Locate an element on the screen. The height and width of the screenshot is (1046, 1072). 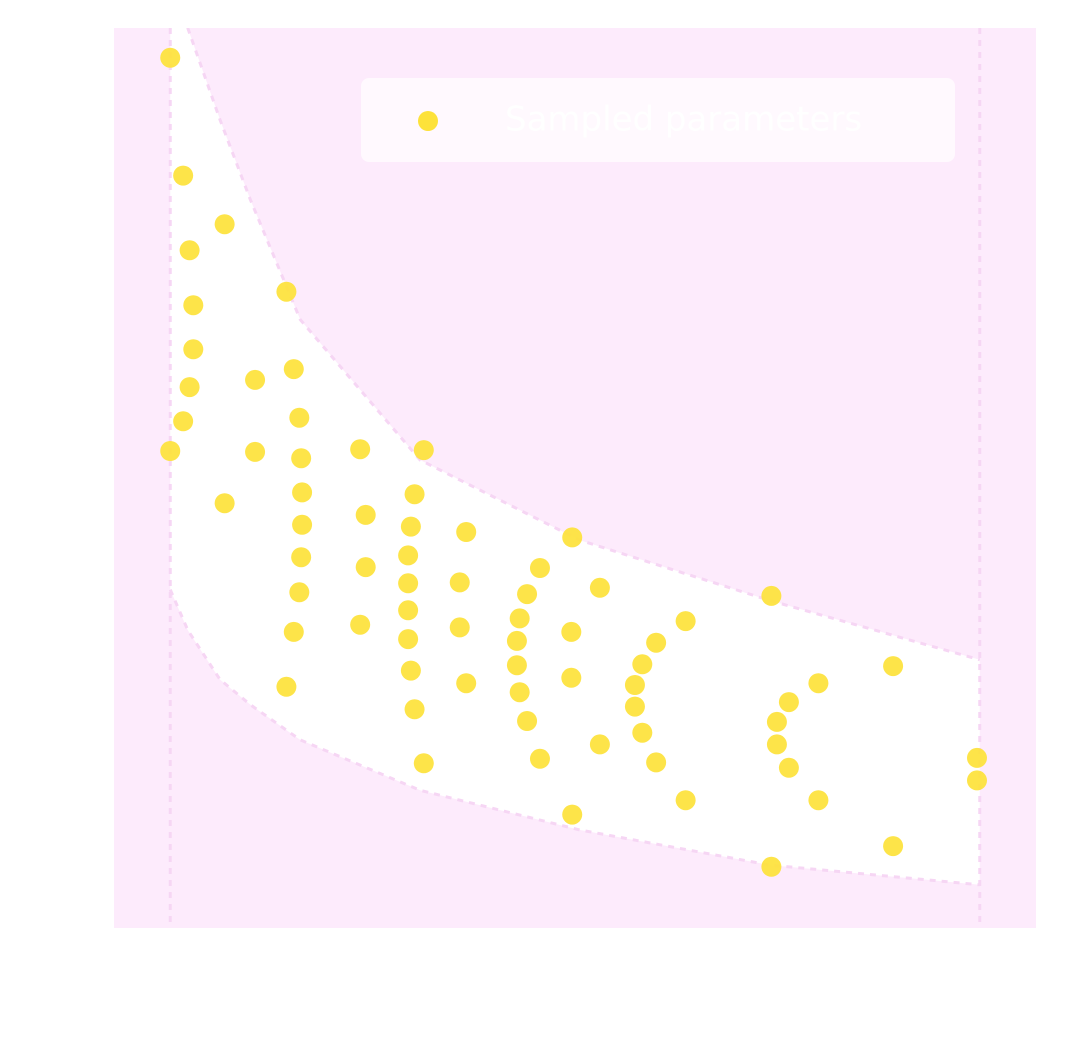
legend-marker is located at coordinates (428, 121).